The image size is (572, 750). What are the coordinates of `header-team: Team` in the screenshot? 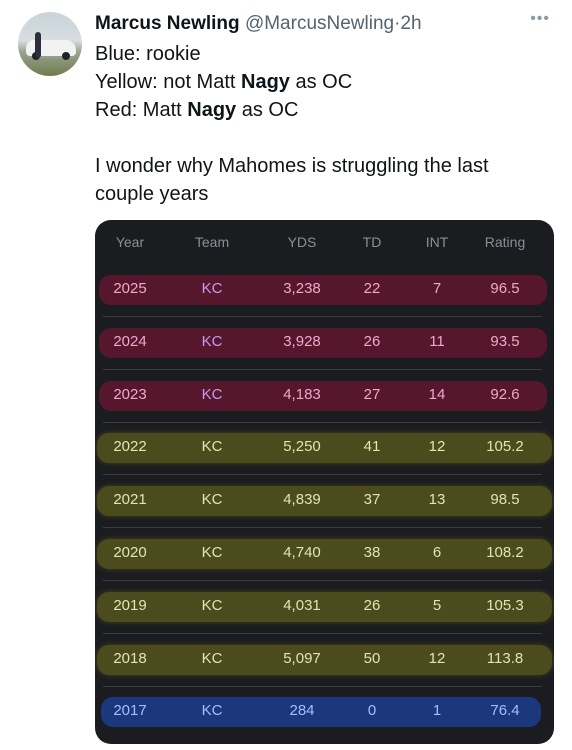 It's located at (212, 242).